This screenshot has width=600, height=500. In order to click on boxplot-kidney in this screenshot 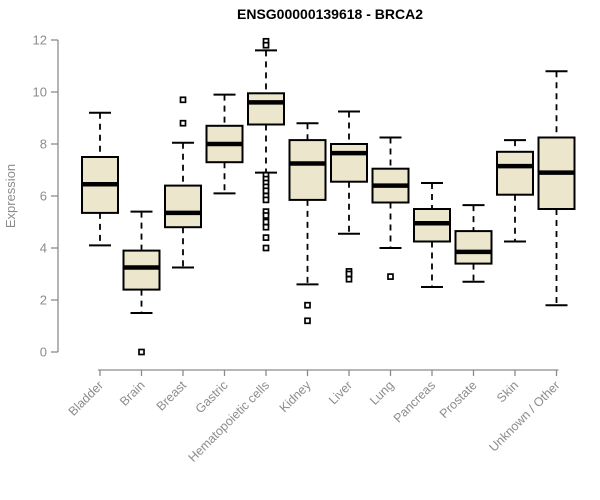, I will do `click(307, 223)`.